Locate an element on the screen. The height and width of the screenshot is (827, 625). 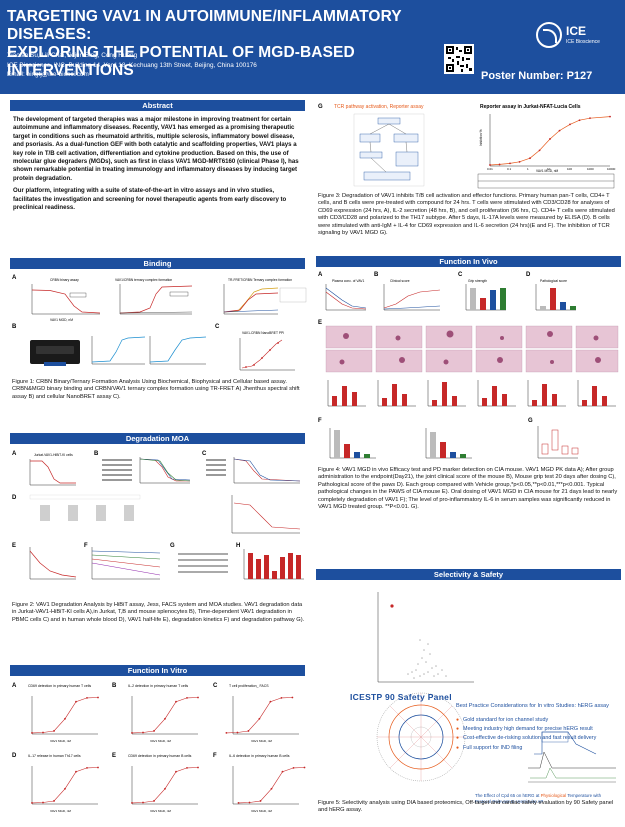
pk-title: Plasma conc. of VAV1 is located at coordinates (348, 281).